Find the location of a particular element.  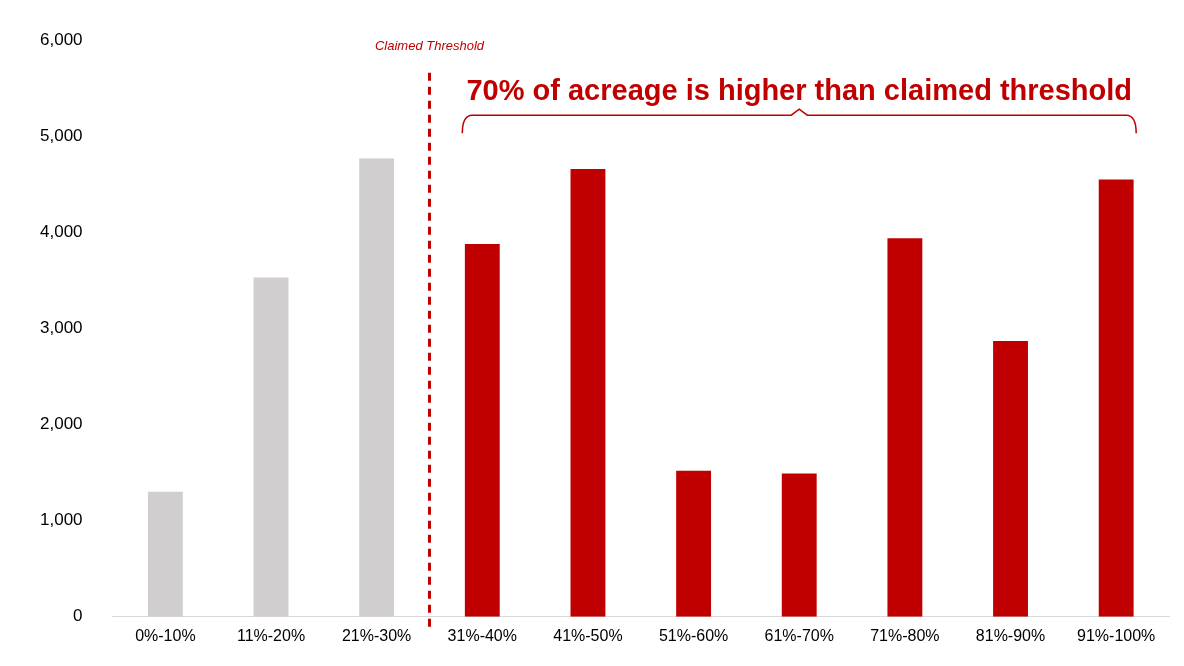

y-tick-label: 5,000 is located at coordinates (61, 135).